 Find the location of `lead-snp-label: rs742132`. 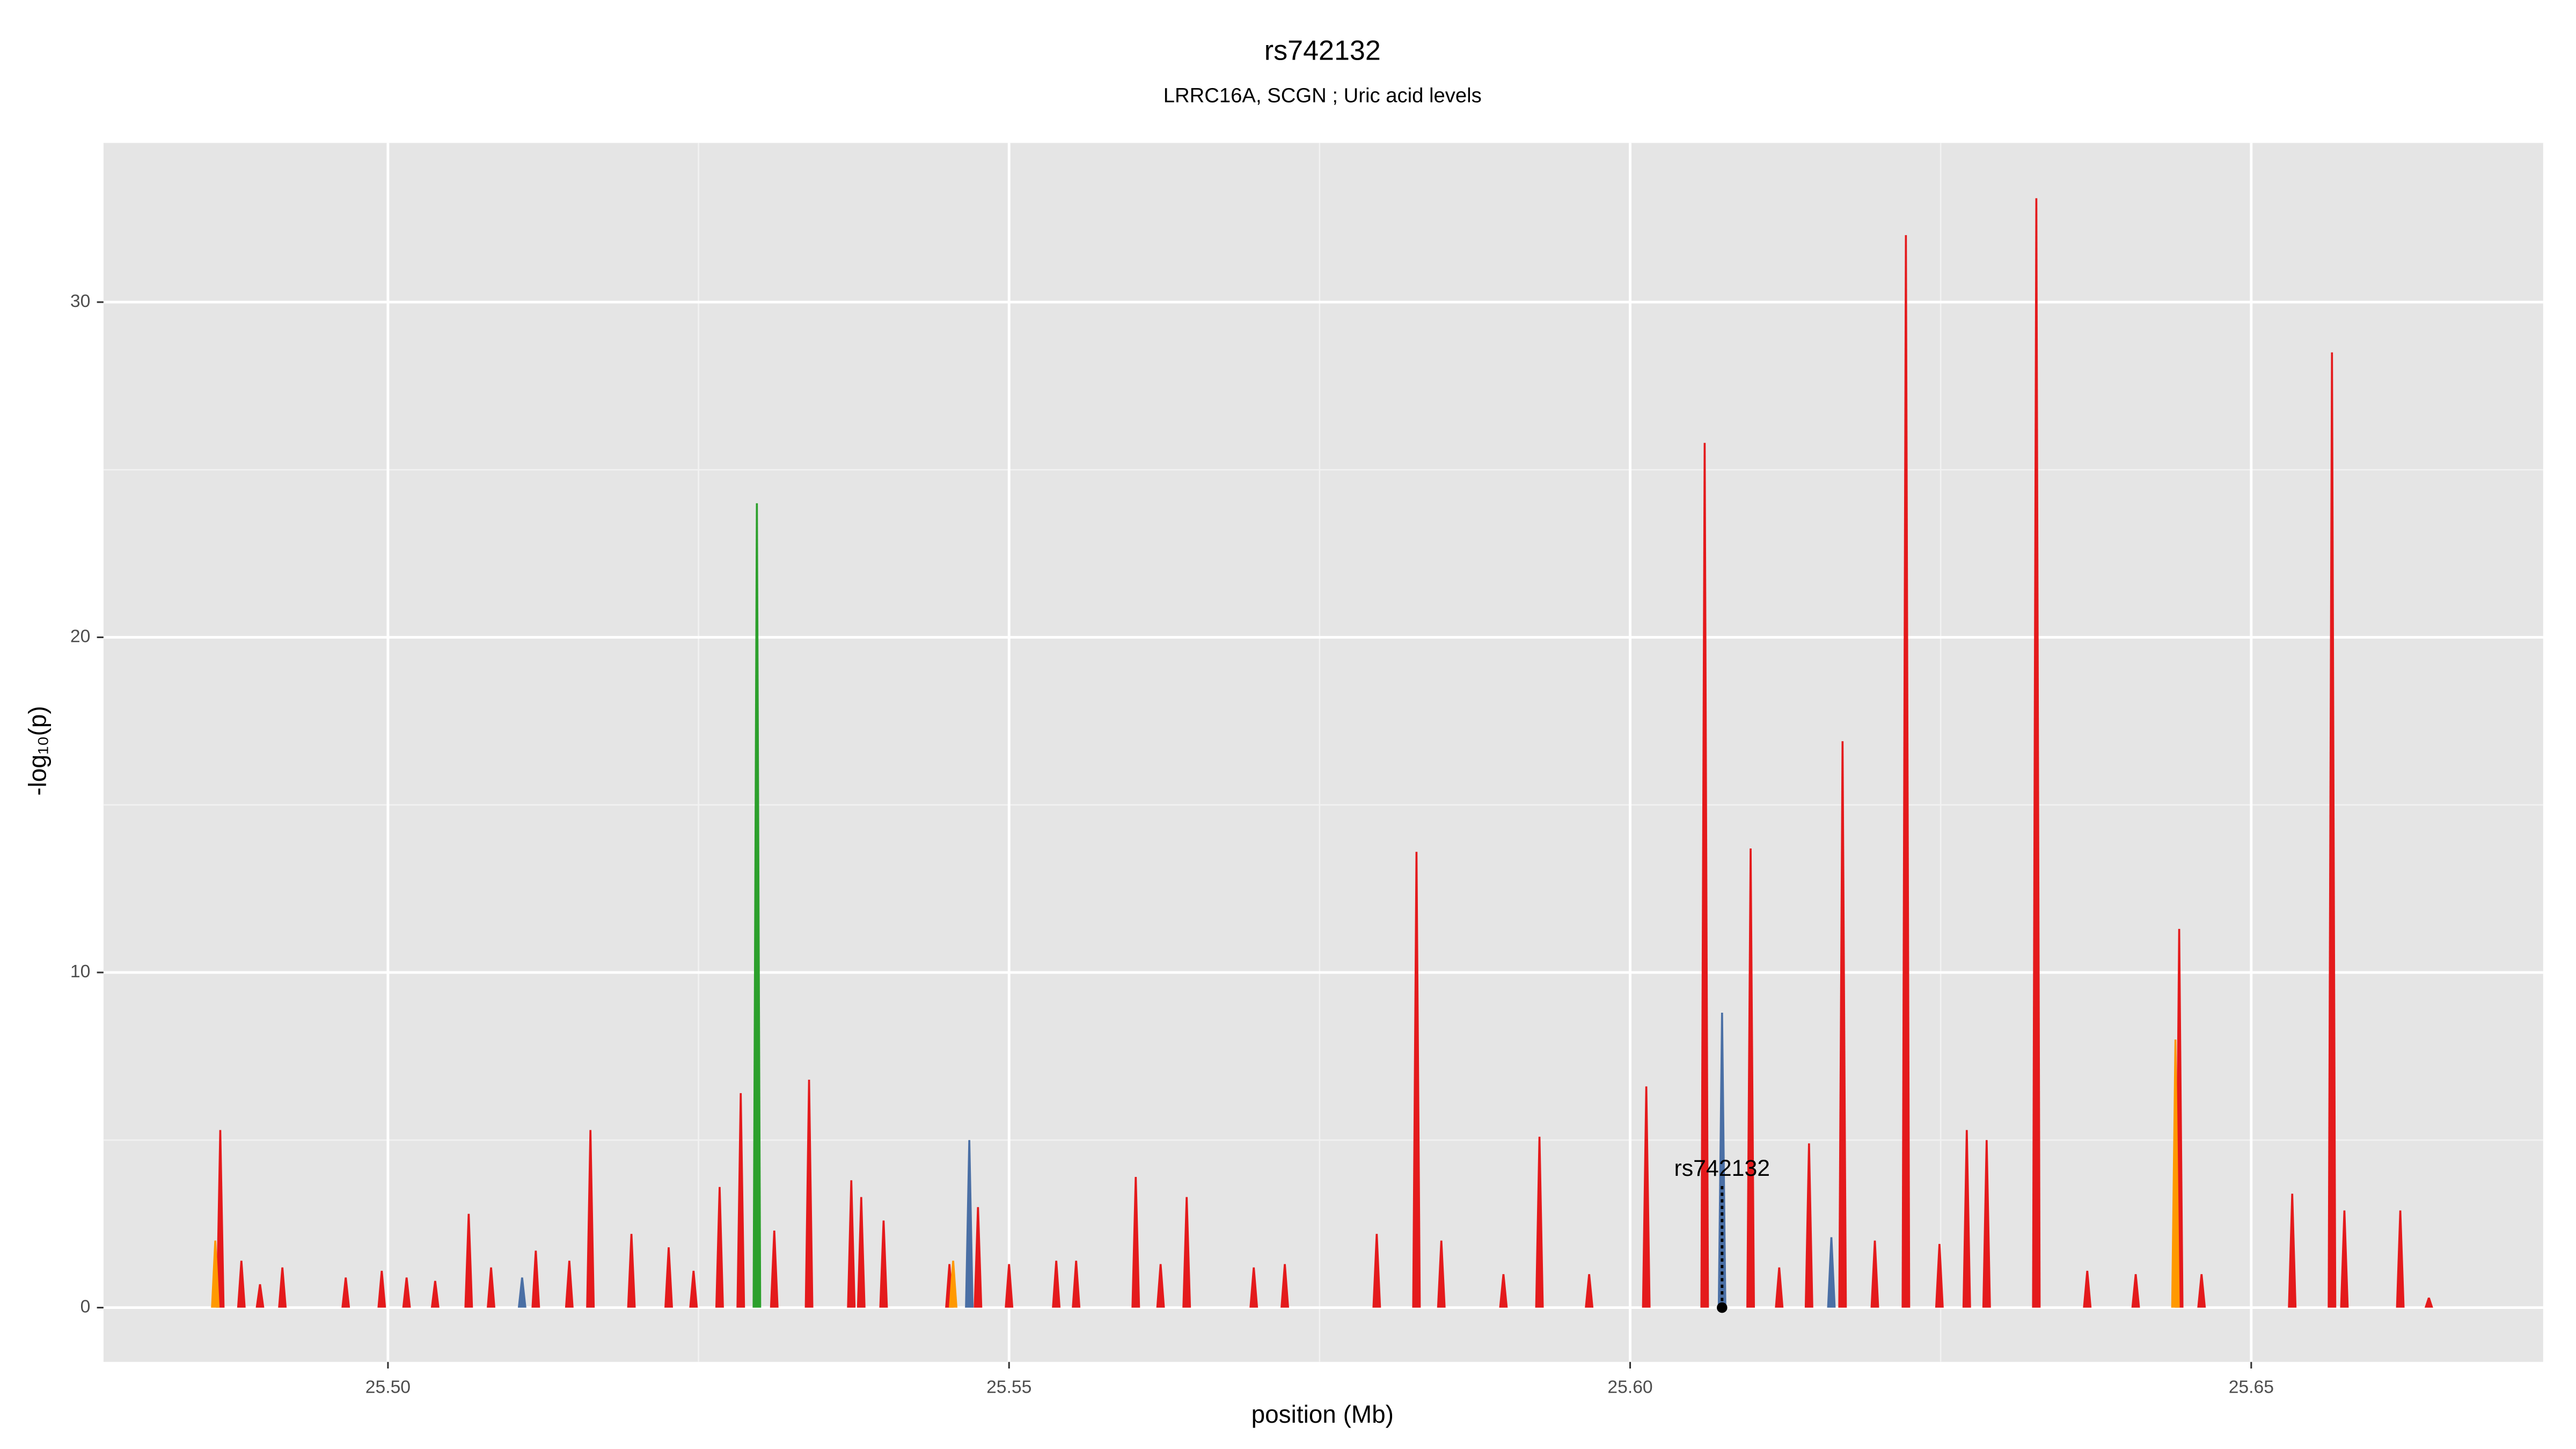

lead-snp-label: rs742132 is located at coordinates (1722, 1168).